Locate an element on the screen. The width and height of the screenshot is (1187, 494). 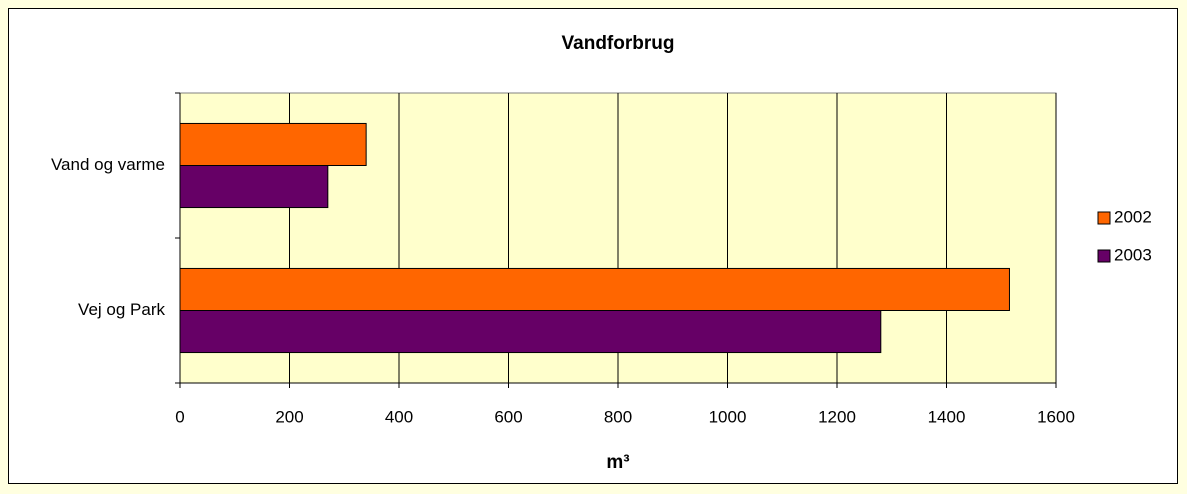
x-axis-title: m³ is located at coordinates (617, 462).